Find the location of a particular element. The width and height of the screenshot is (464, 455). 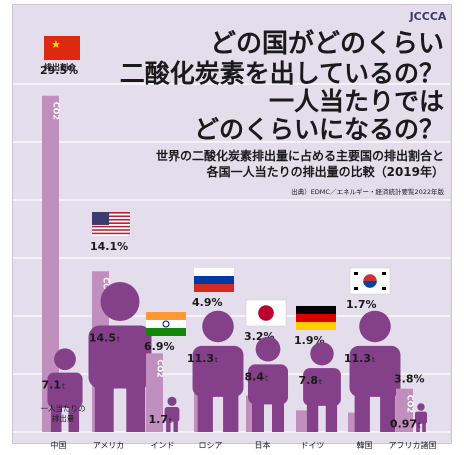

share-label: 3.8% is located at coordinates (409, 379).